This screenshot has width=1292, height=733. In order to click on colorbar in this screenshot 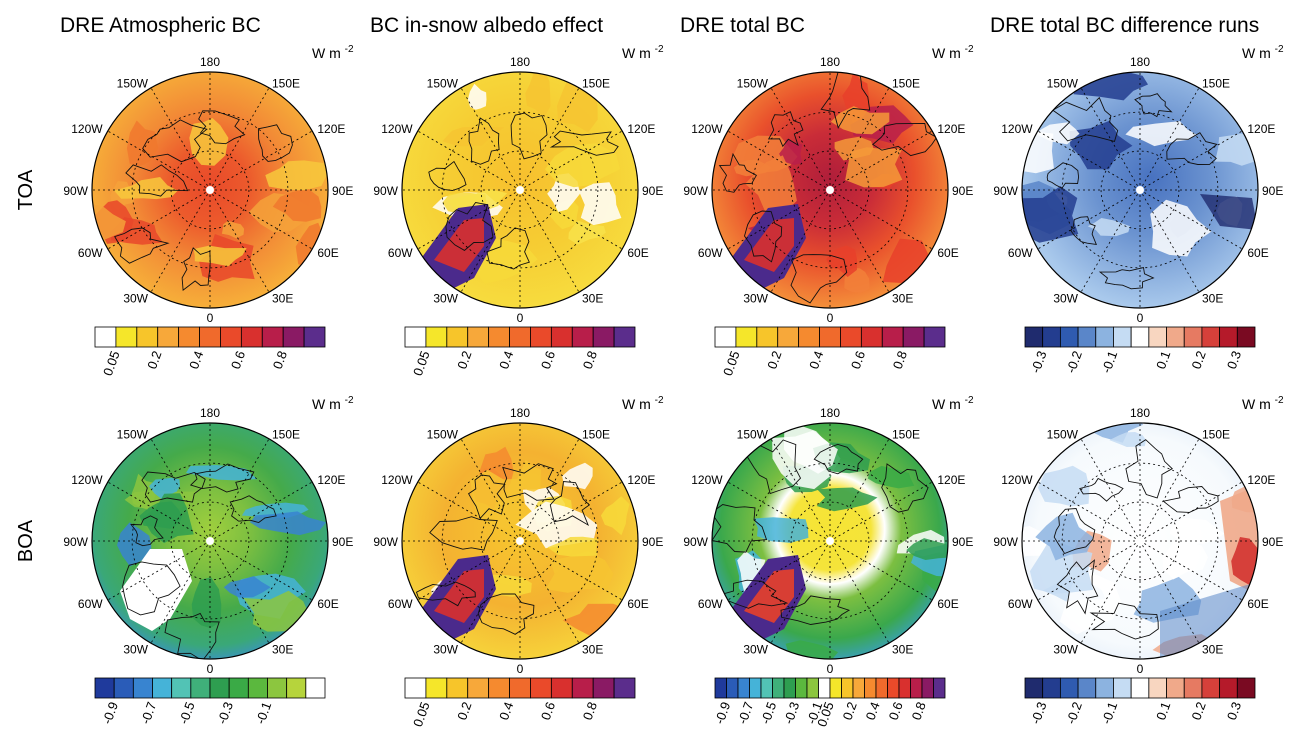, I will do `click(520, 337)`.